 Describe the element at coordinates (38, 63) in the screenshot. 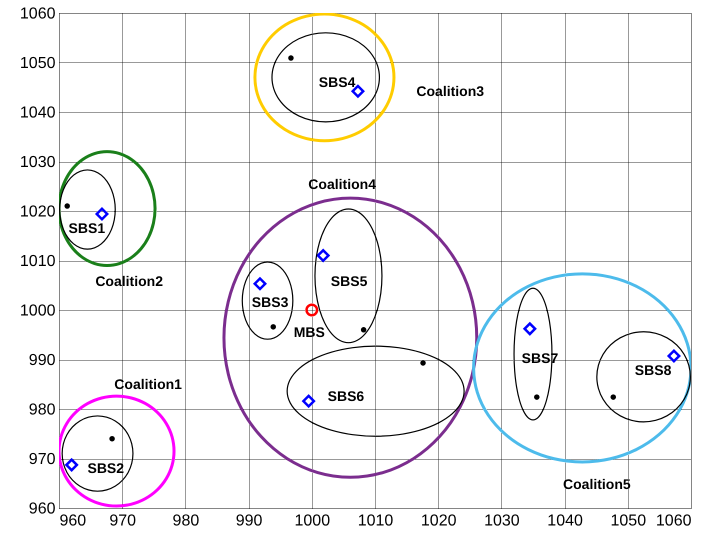

I see `y-tick-label: 1050` at that location.